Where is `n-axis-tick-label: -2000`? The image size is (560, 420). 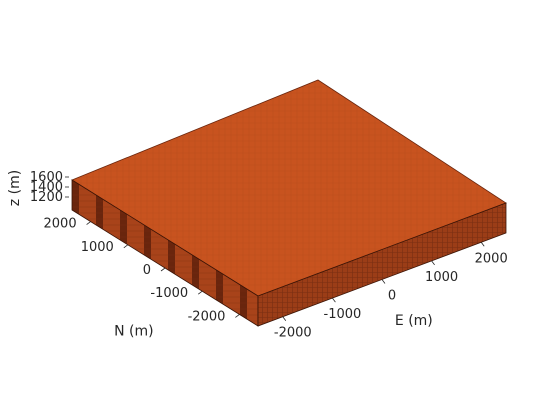
n-axis-tick-label: -2000 is located at coordinates (207, 316).